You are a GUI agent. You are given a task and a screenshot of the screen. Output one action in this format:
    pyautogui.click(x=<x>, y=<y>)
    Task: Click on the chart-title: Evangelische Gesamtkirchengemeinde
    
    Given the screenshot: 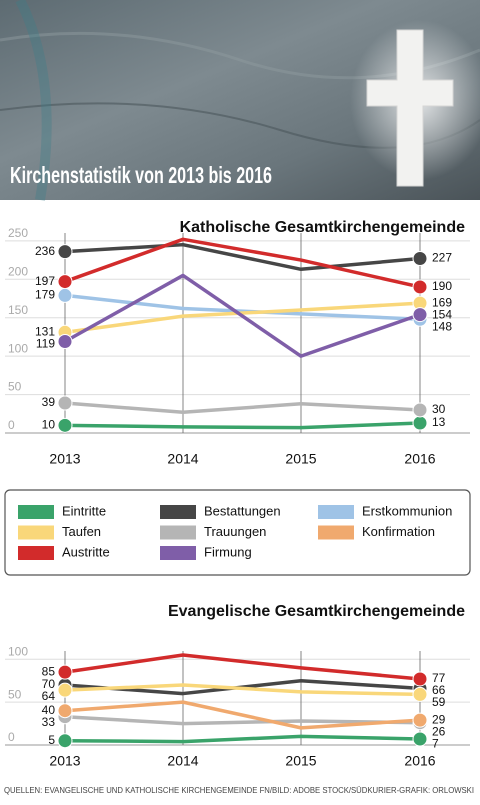 What is the action you would take?
    pyautogui.click(x=316, y=611)
    